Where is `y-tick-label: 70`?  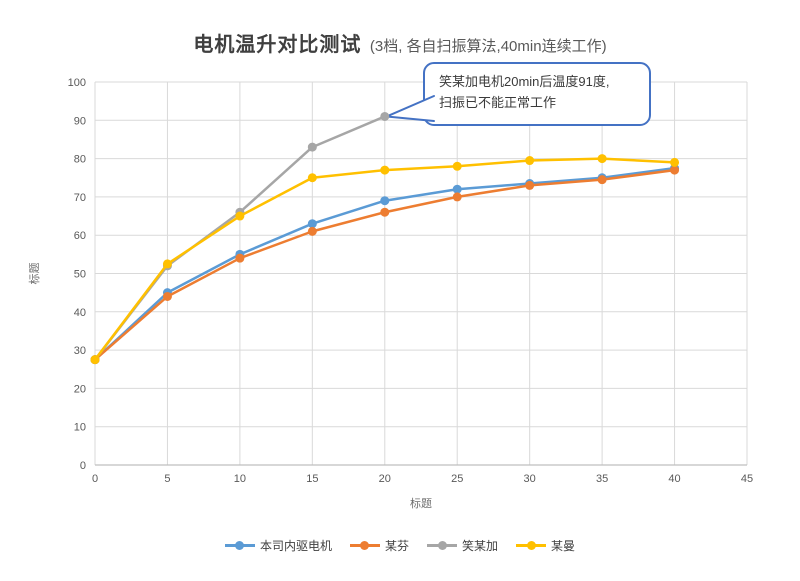
y-tick-label: 70 is located at coordinates (80, 198).